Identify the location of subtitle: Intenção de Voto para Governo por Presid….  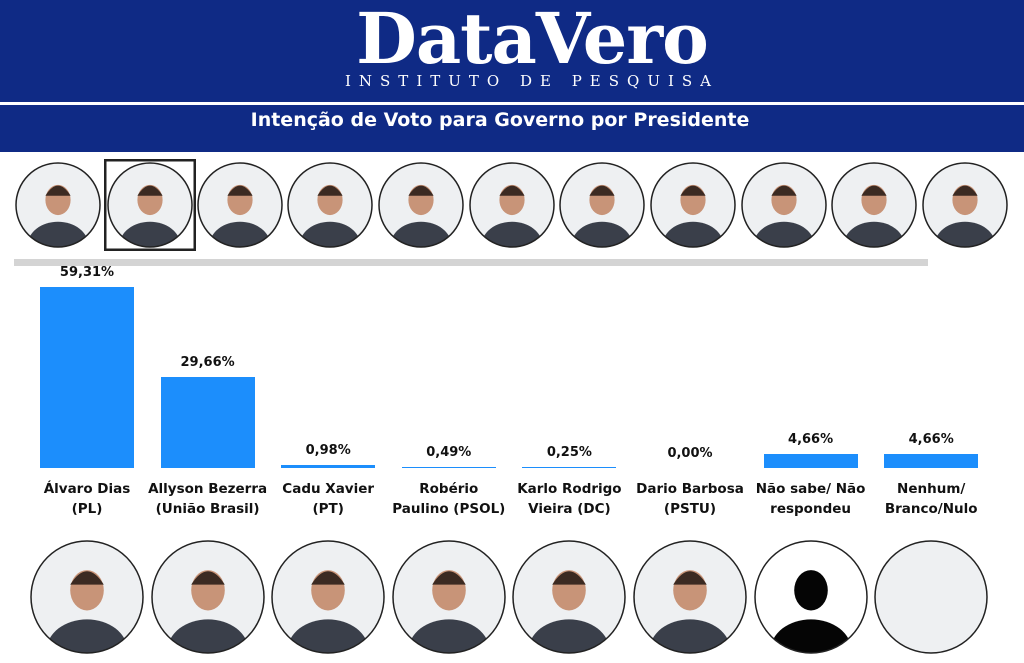
(500, 120).